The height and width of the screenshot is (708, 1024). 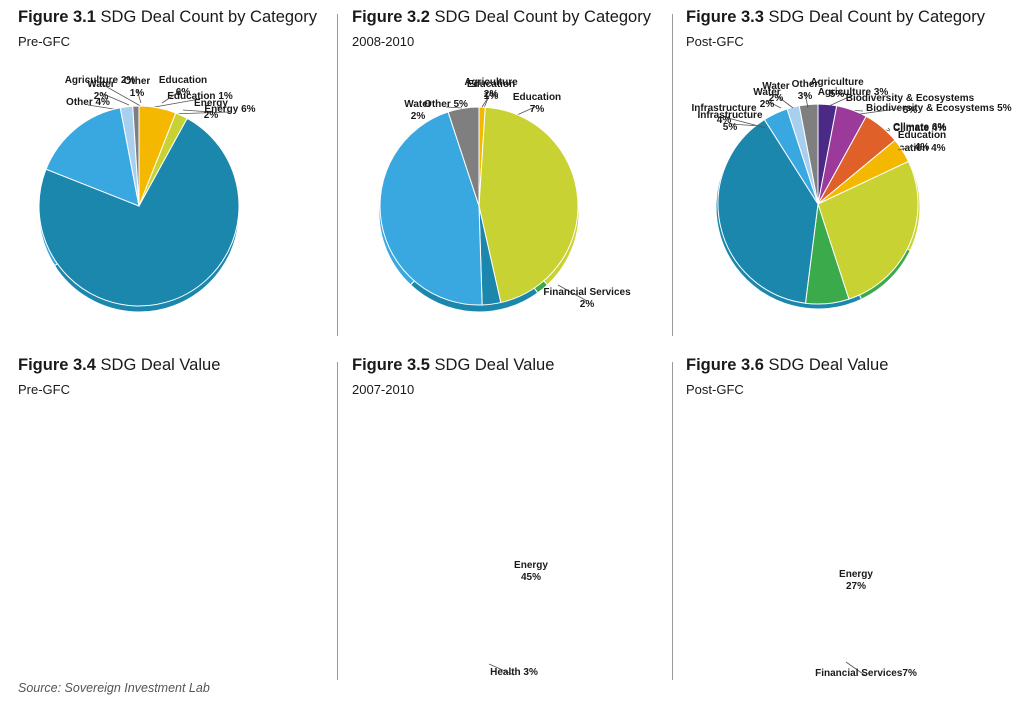 I want to click on slice-label-agriculture: Agriculture 3%, so click(x=853, y=92).